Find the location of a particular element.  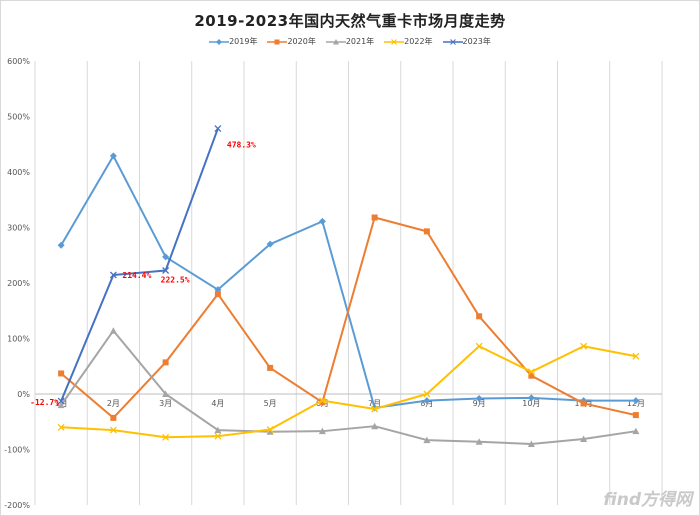

y-tick-label: 200% is located at coordinates (18, 283).